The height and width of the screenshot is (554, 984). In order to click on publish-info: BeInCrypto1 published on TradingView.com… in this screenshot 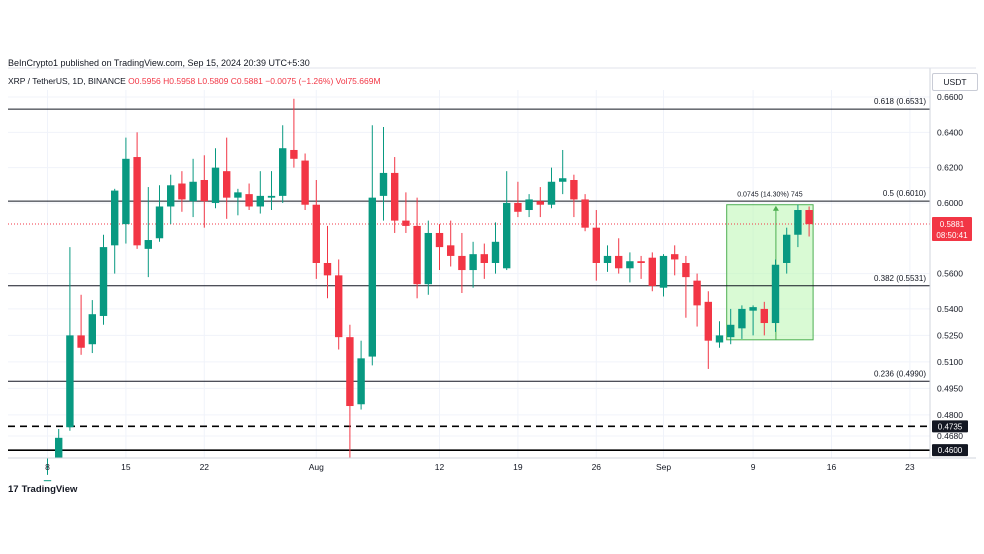, I will do `click(159, 63)`.